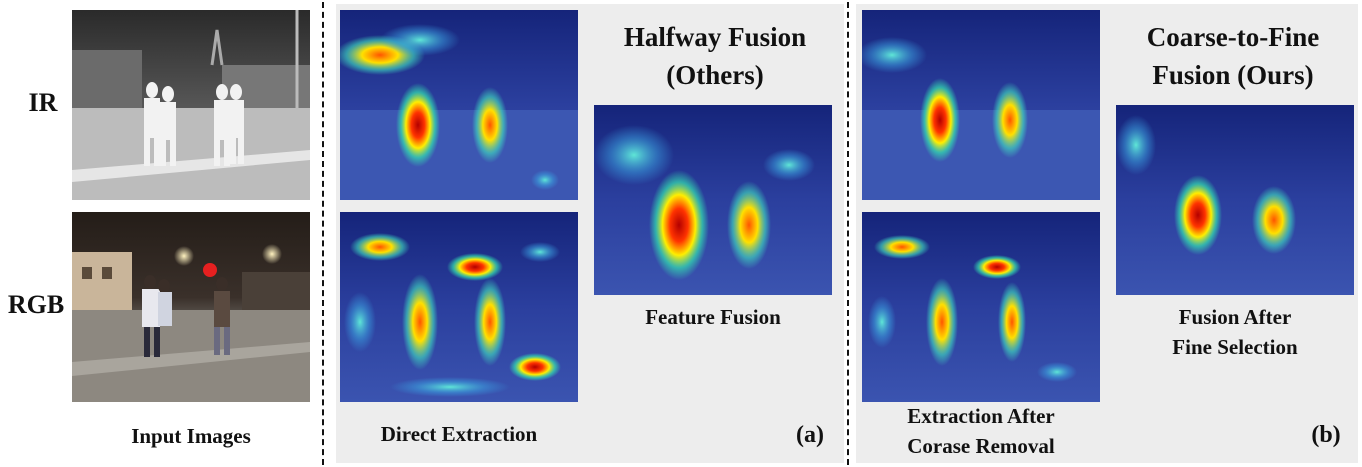  I want to click on halfway-title-line2: (Others), so click(715, 75).